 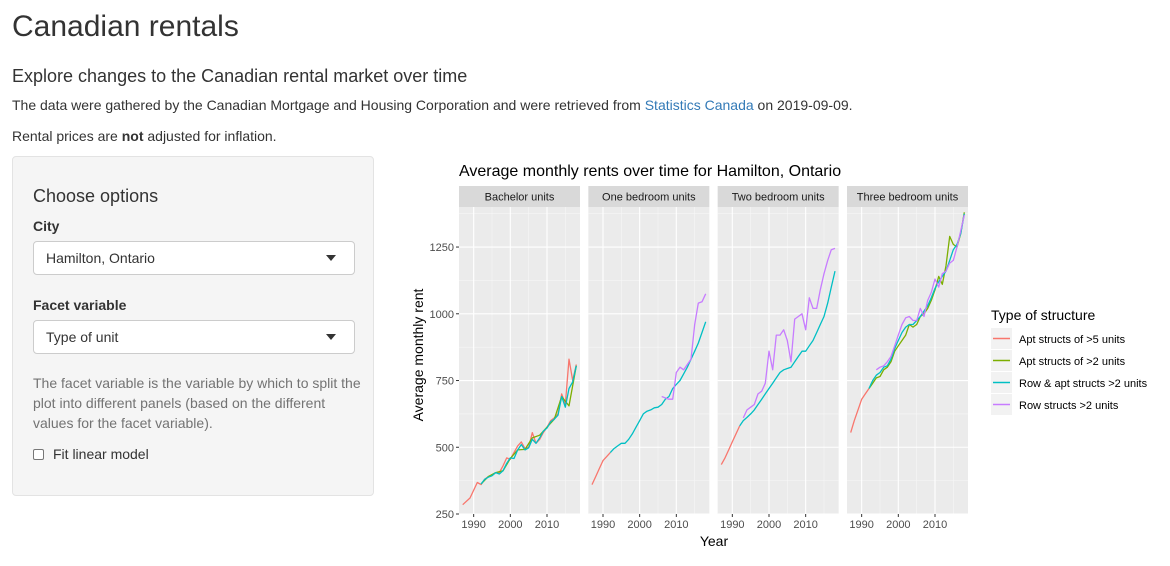 I want to click on facet-strip-label: Two bedroom units, so click(x=778, y=198).